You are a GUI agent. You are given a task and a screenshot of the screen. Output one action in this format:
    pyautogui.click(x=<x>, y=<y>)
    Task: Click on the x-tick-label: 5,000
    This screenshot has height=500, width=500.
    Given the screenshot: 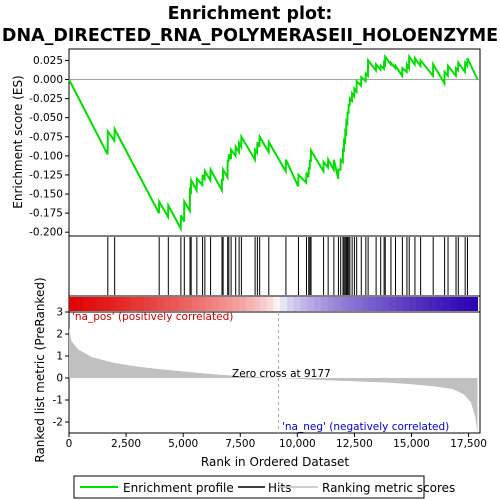 What is the action you would take?
    pyautogui.click(x=183, y=444)
    